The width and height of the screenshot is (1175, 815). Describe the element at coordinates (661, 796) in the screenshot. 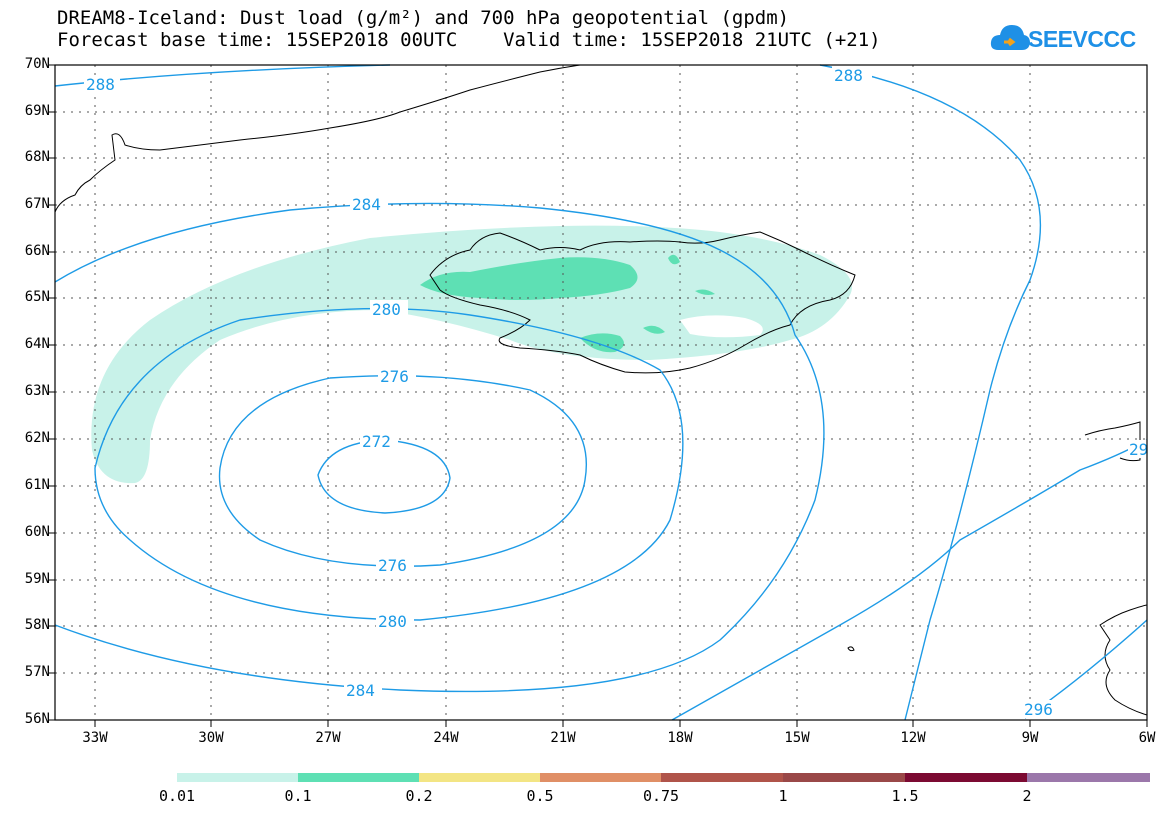

I see `colorbar-label: 0.75` at that location.